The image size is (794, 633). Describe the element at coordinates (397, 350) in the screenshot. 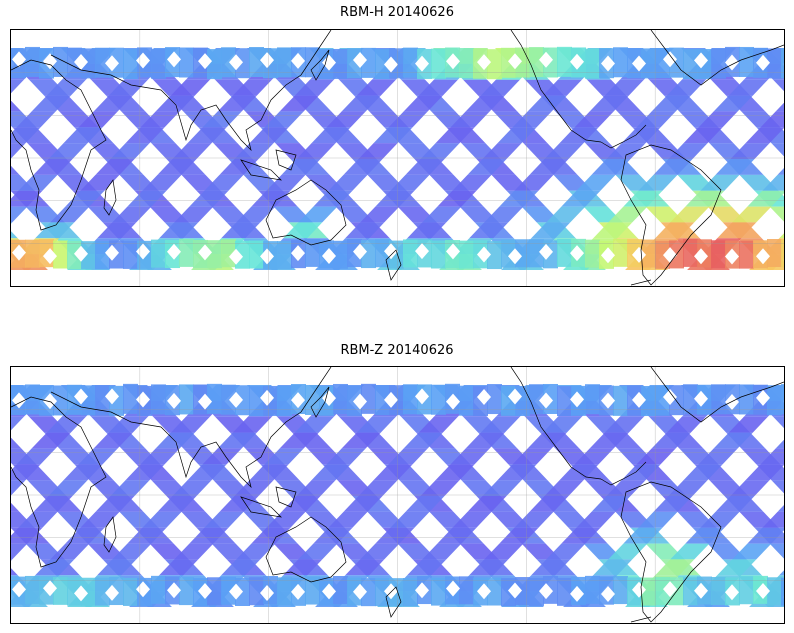

I see `map-title: RBM-Z 20140626` at that location.